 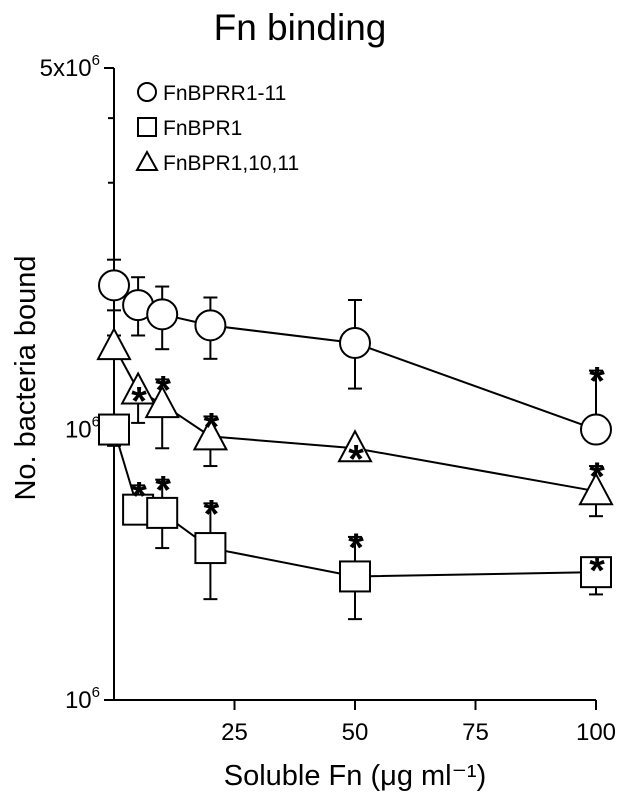 I want to click on legend-square-icon, so click(x=147, y=127).